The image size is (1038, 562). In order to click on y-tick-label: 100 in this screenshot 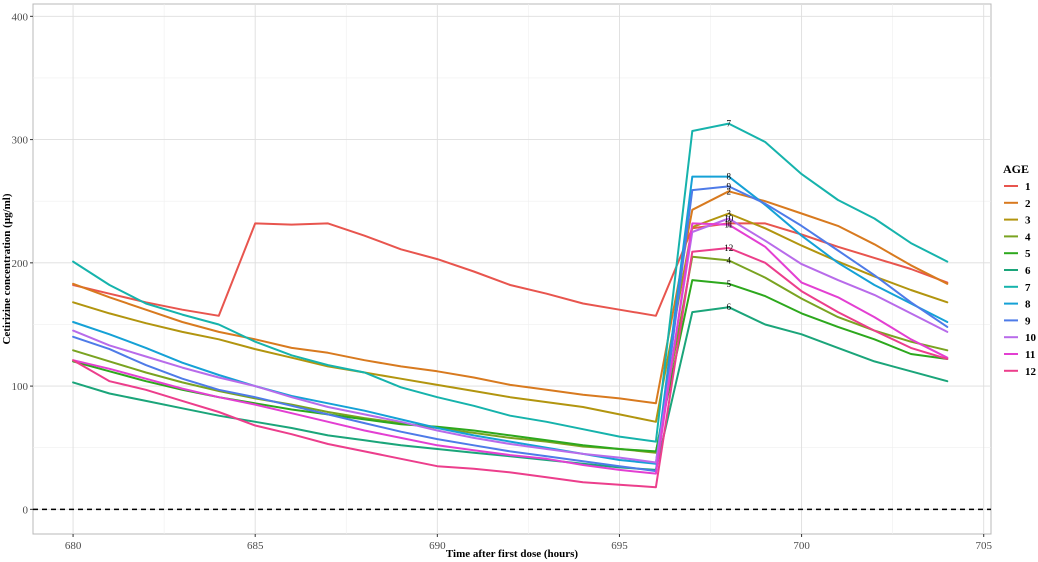, I will do `click(20, 387)`.